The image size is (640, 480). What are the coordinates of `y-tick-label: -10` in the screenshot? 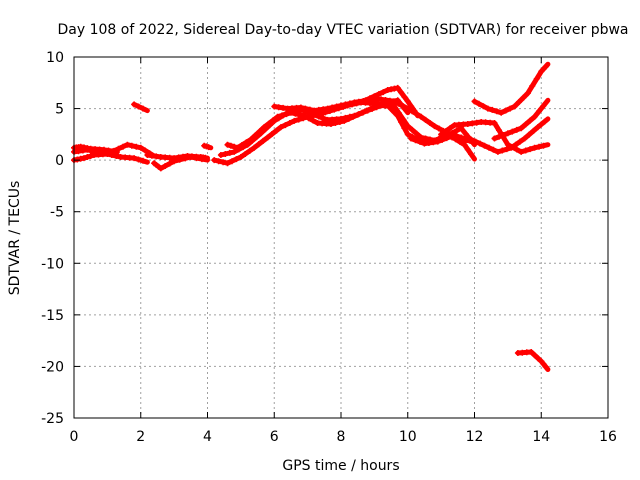 It's located at (52, 264).